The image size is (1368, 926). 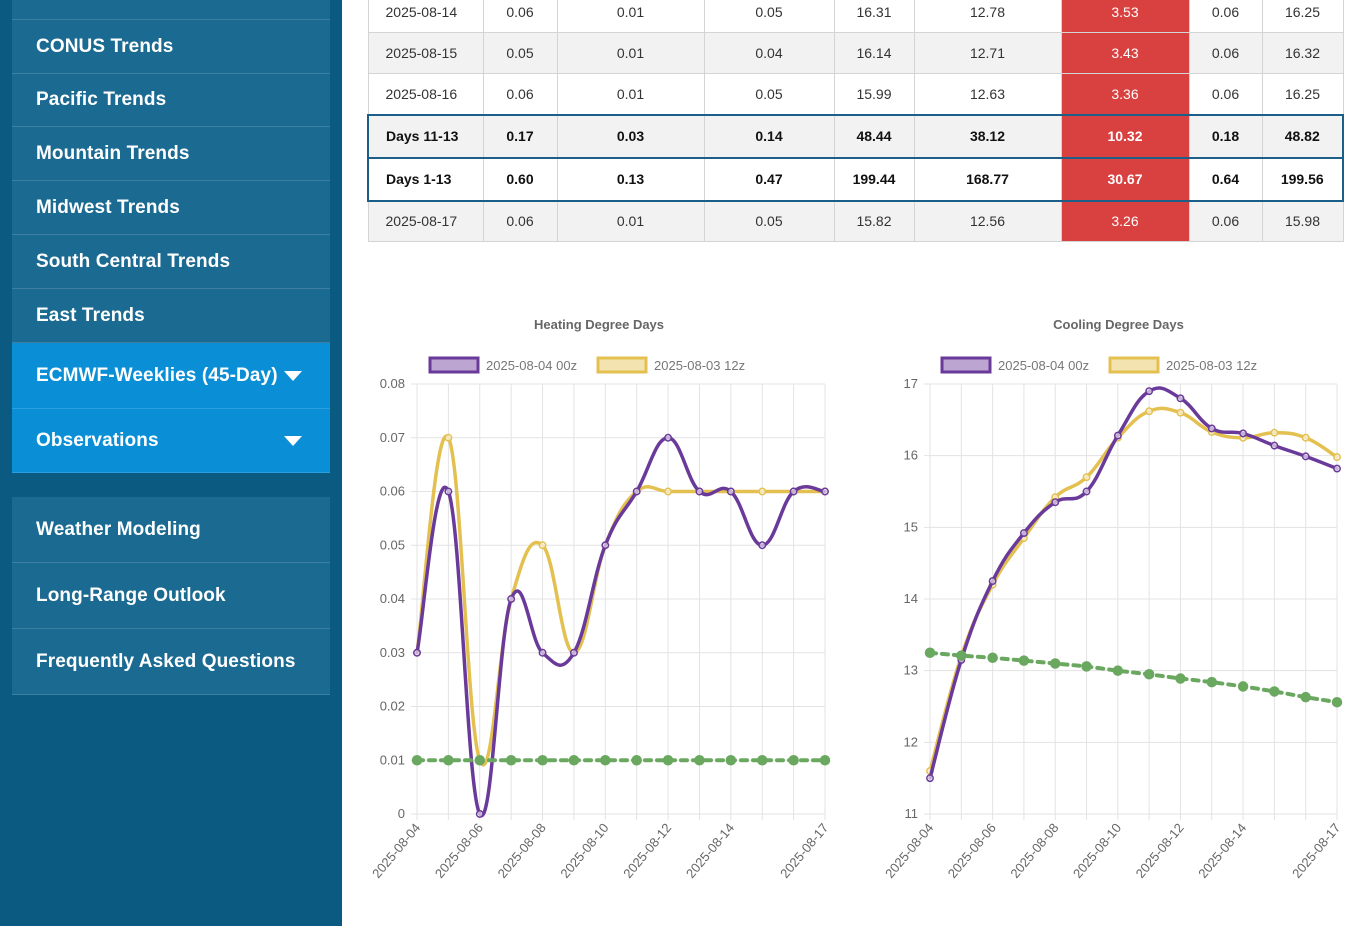 I want to click on sidebar-link-frequently-asked-questions: Frequently Asked Questions, so click(x=171, y=662).